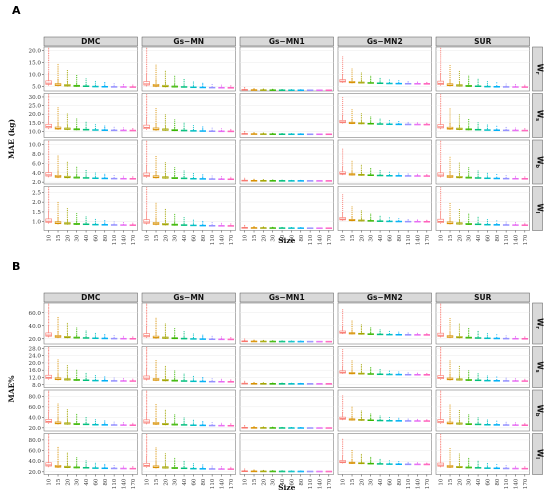  I want to click on x-tick-label: 40, so click(87, 482).